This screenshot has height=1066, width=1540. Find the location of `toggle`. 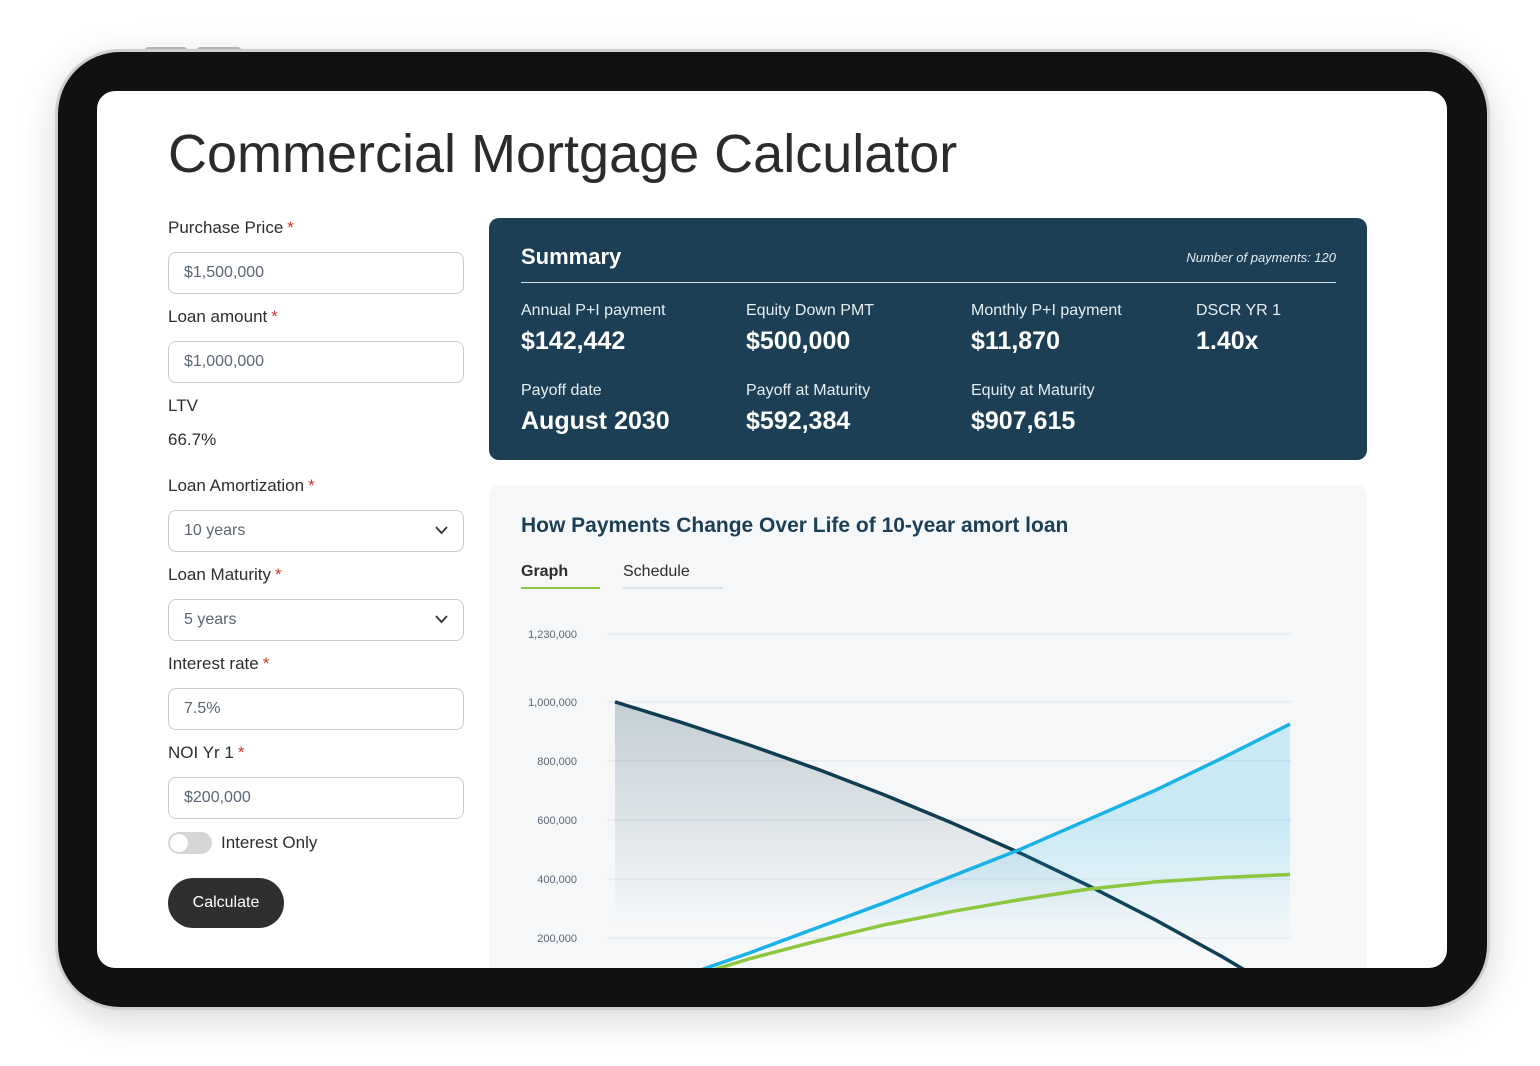

toggle is located at coordinates (190, 843).